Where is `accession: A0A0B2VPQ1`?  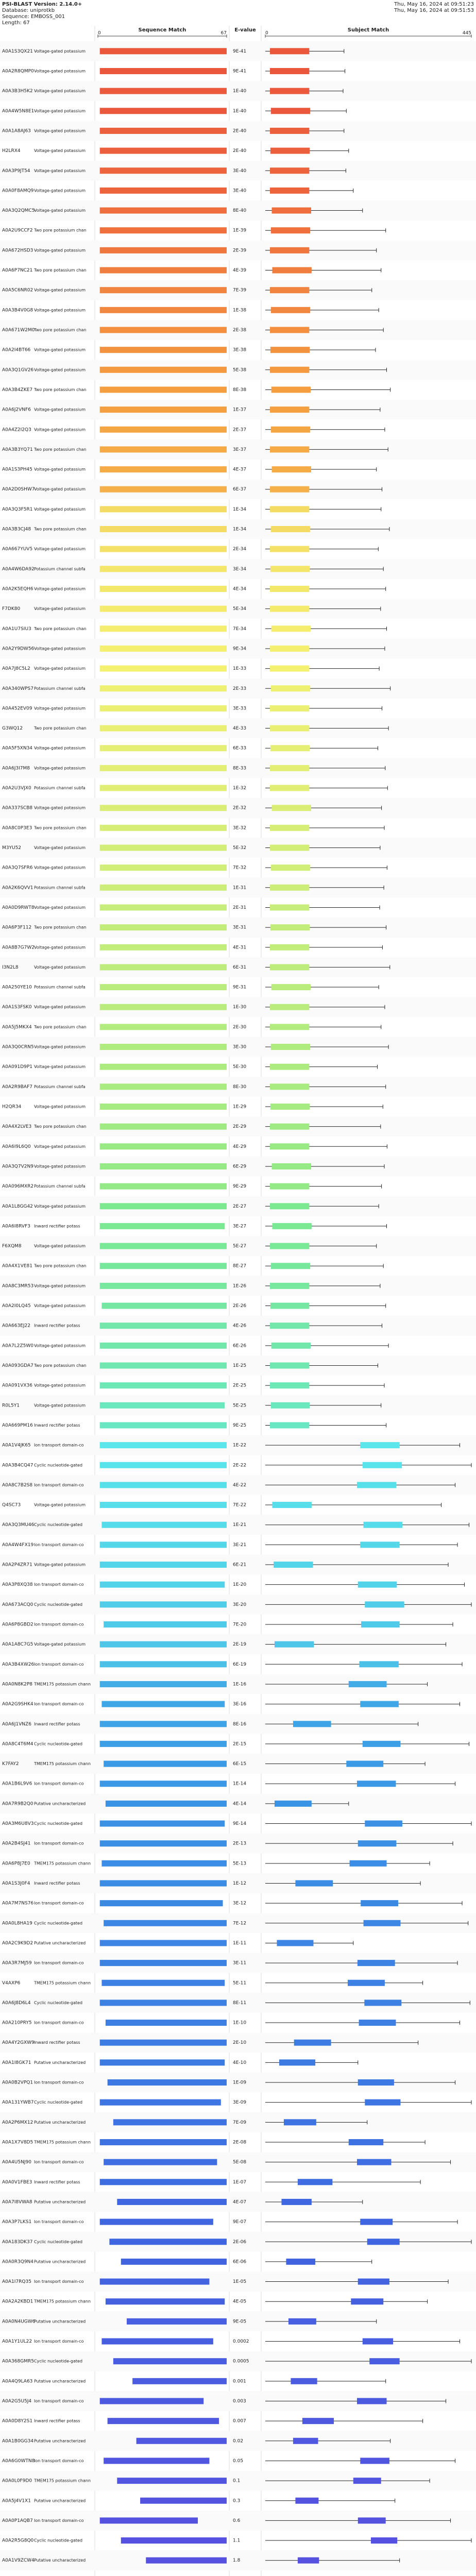
accession: A0A0B2VPQ1 is located at coordinates (17, 2083).